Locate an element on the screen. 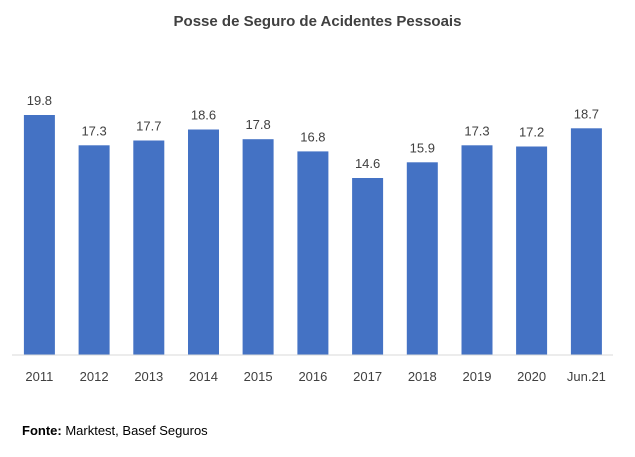 The height and width of the screenshot is (457, 635). x-tick-label-2014: 2014 is located at coordinates (203, 376).